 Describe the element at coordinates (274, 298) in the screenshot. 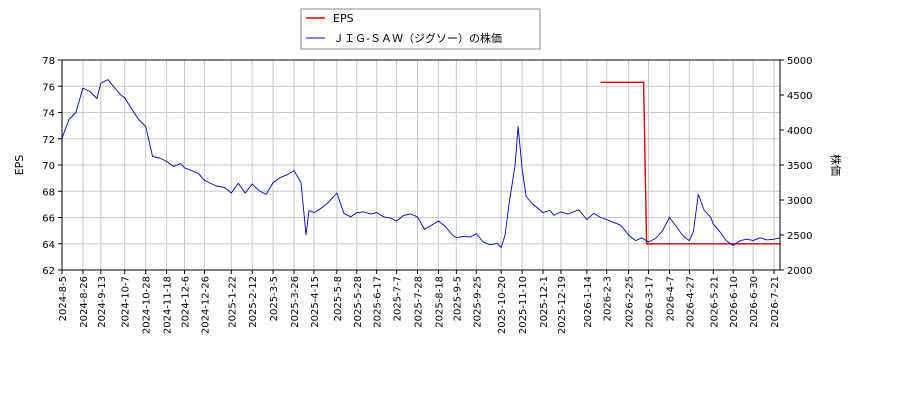

I see `x-tick-label: 2025-3-5` at that location.